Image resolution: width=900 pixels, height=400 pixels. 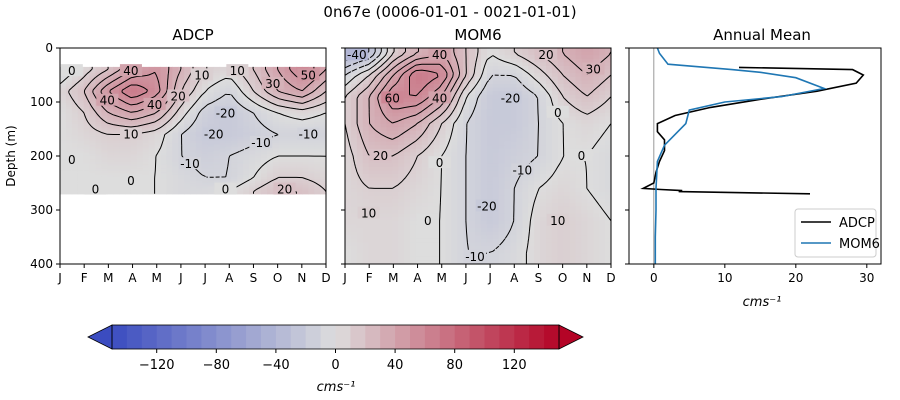 What do you see at coordinates (477, 35) in the screenshot?
I see `mom6-title: MOM6` at bounding box center [477, 35].